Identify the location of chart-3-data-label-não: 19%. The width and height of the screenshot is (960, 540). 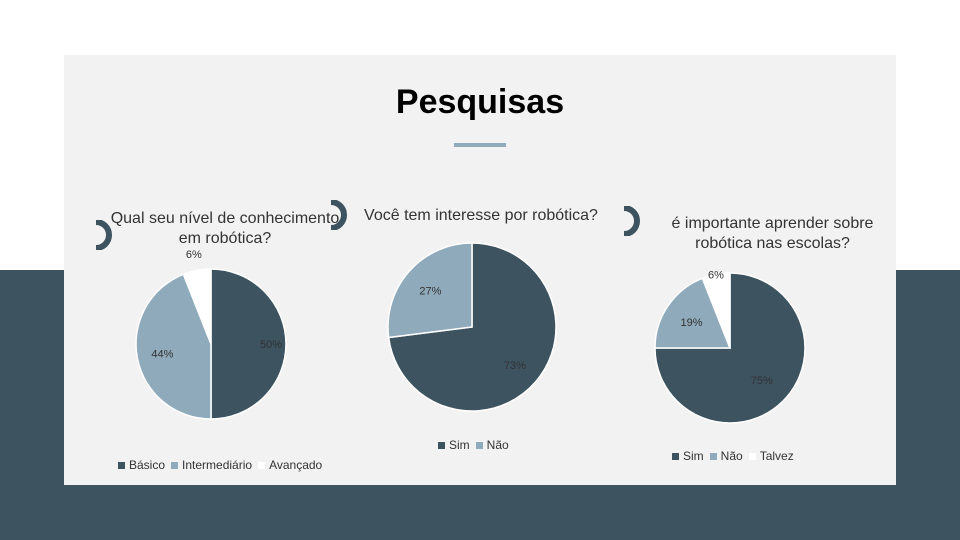
(692, 323).